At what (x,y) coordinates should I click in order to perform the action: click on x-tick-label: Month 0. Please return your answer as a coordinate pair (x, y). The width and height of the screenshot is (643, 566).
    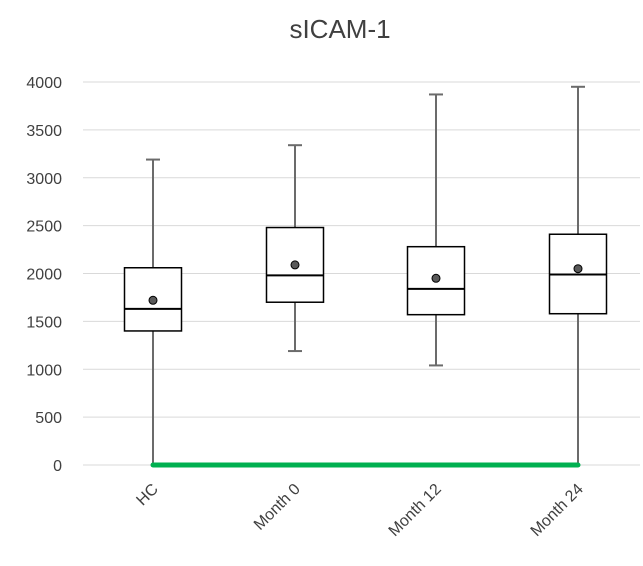
    Looking at the image, I should click on (277, 507).